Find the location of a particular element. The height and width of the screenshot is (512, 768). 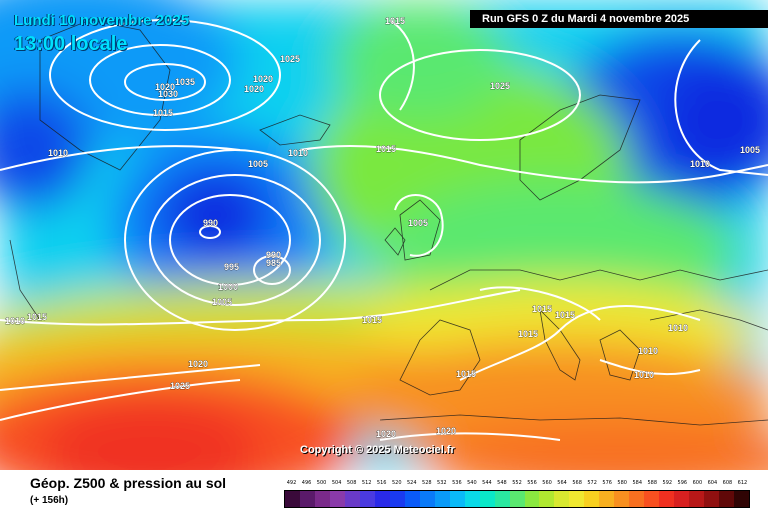

scale-value-label: 560 is located at coordinates (547, 483).